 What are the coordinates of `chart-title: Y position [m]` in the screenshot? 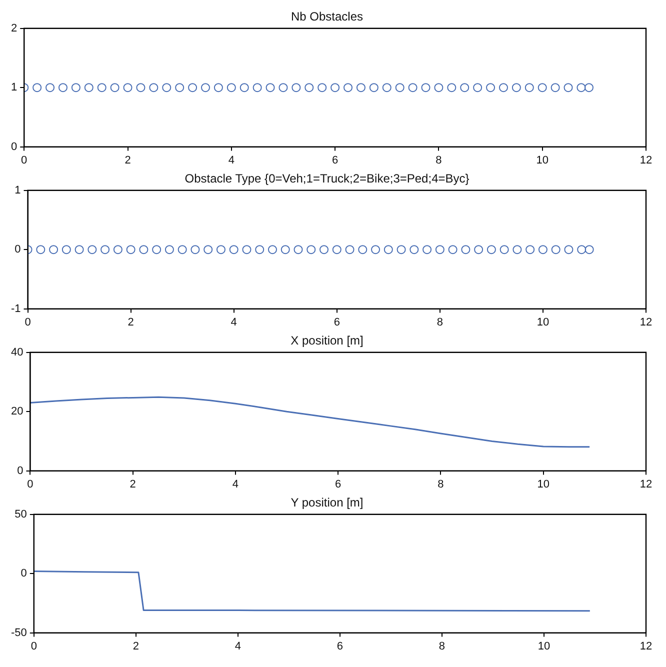 It's located at (327, 503).